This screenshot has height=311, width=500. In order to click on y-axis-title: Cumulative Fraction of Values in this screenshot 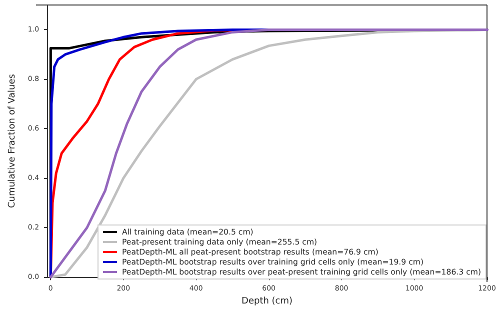, I will do `click(13, 141)`.